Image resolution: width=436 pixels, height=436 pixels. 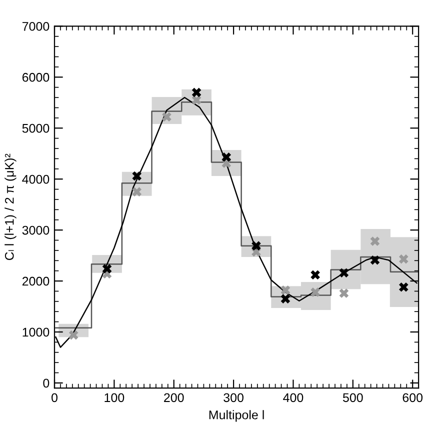 I want to click on y-tick-label: 2000, so click(x=36, y=281).